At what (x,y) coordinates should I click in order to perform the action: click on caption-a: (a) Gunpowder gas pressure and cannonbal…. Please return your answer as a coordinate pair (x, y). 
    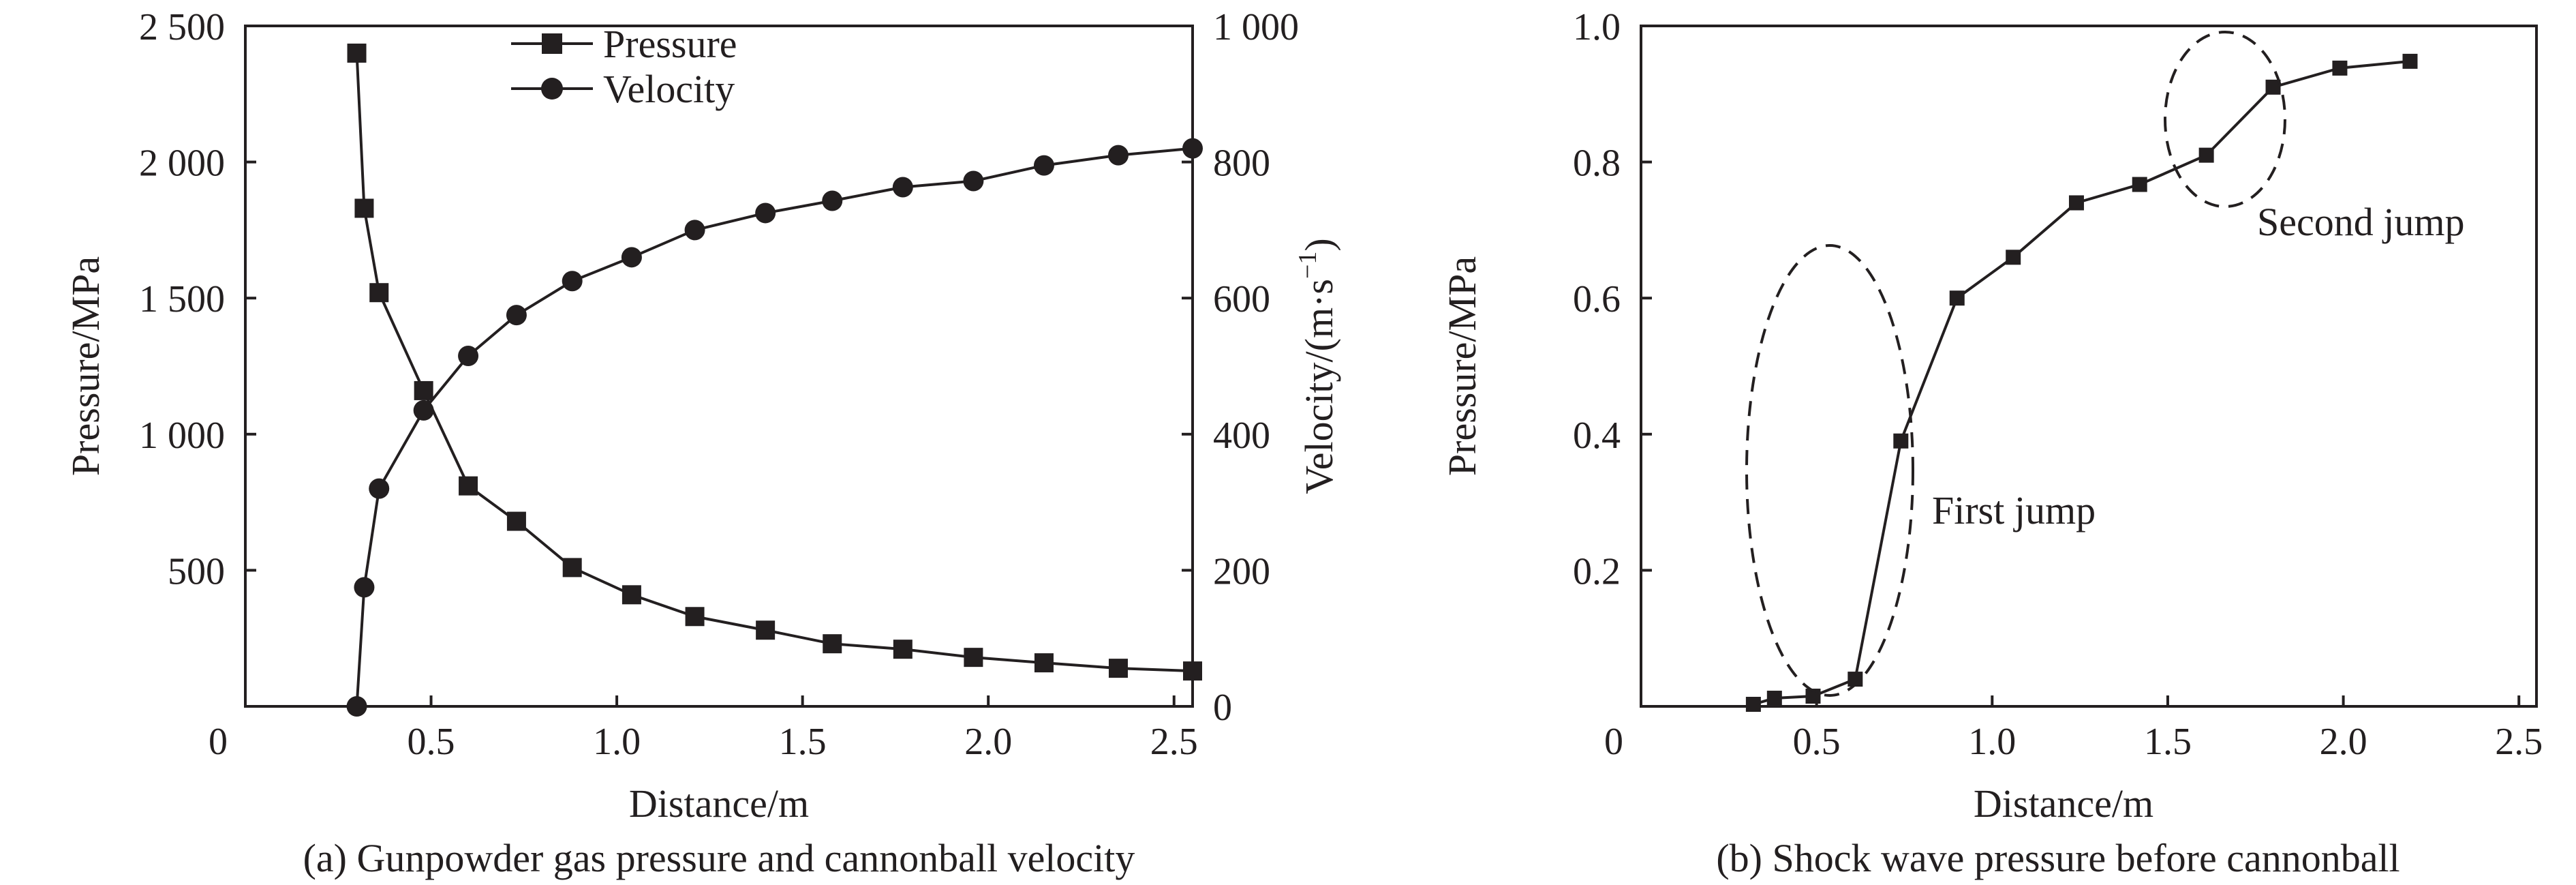
    Looking at the image, I should click on (719, 858).